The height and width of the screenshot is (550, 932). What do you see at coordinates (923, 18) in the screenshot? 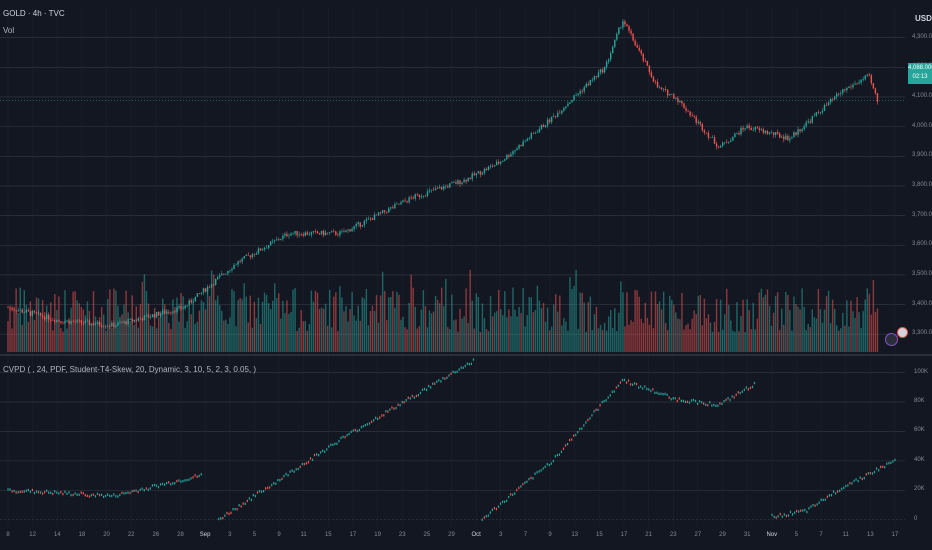
I see `currency-label: USD` at bounding box center [923, 18].